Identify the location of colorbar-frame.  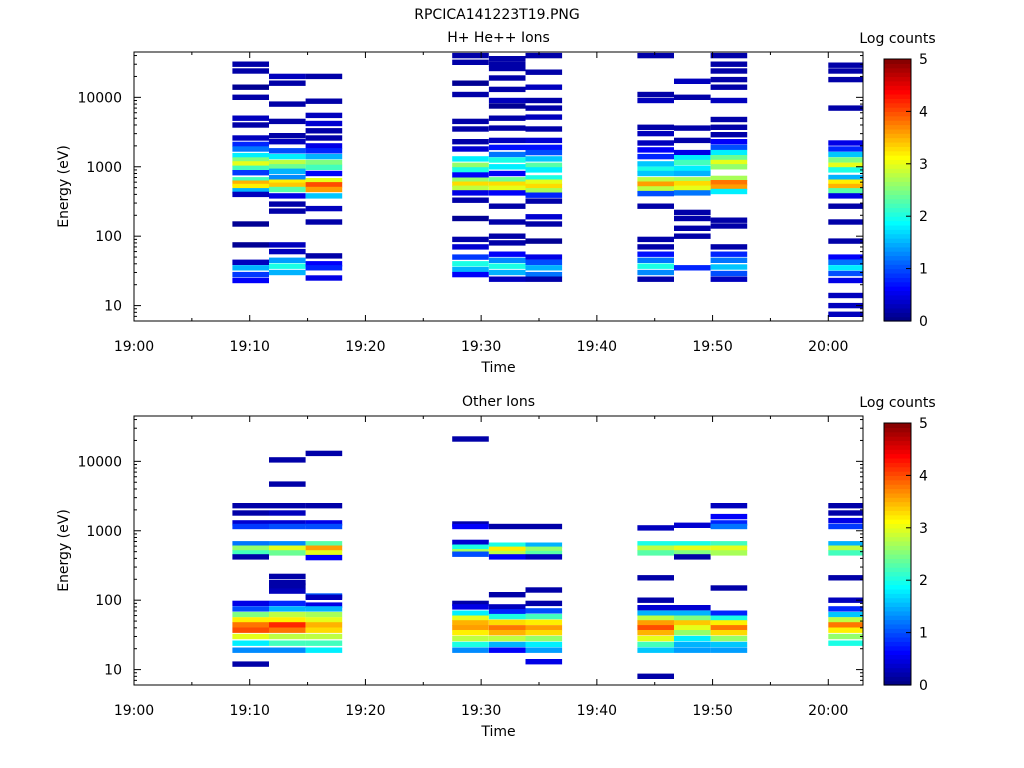
(897, 190).